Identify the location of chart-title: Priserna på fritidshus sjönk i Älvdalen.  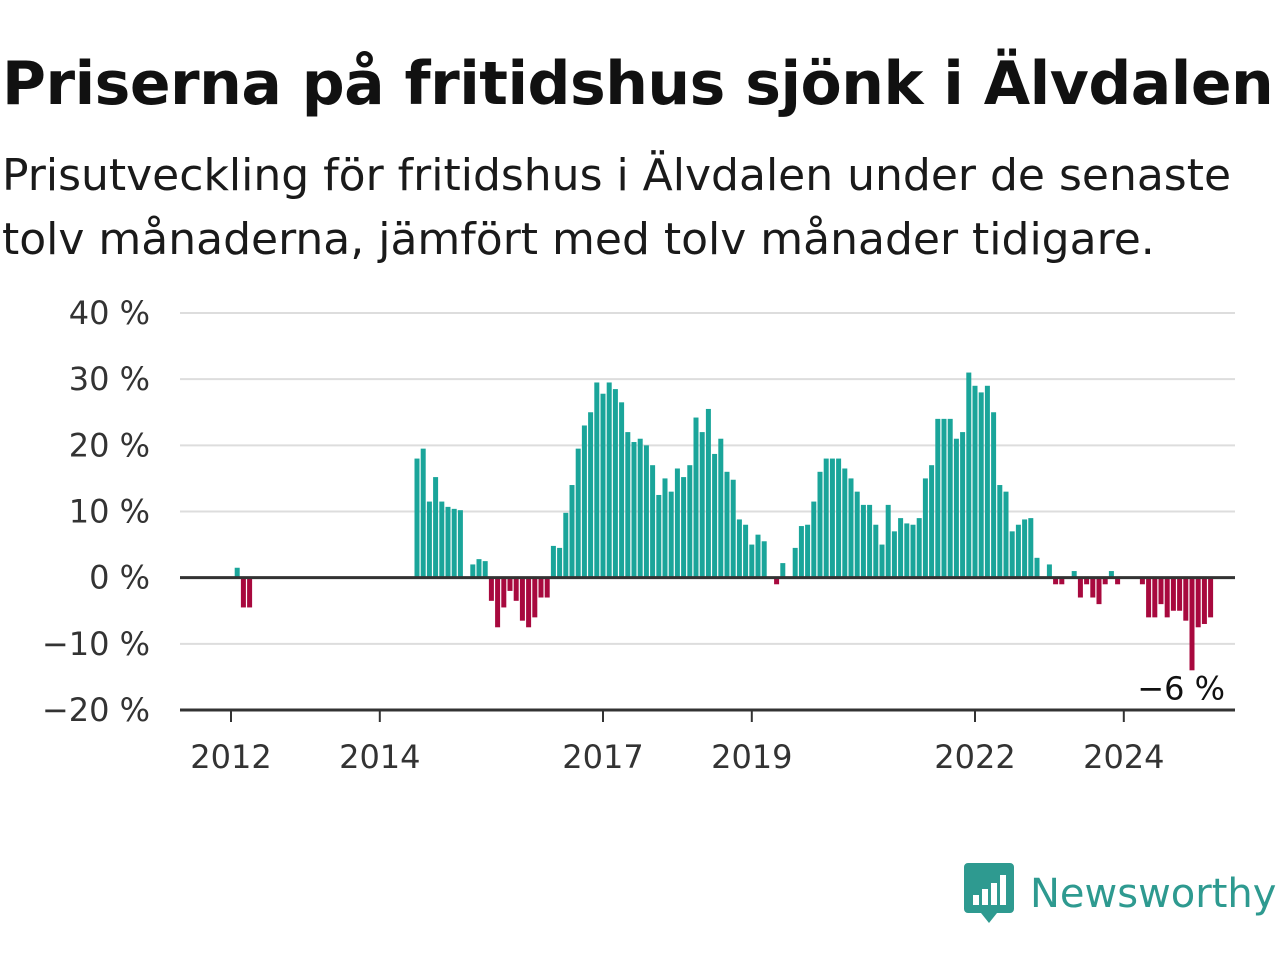
(638, 84).